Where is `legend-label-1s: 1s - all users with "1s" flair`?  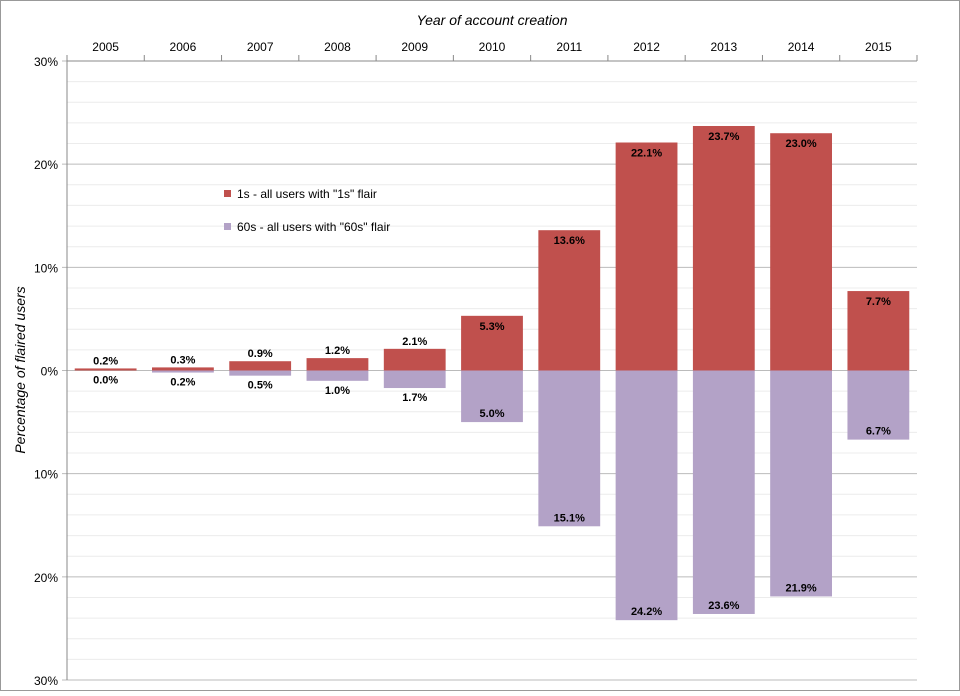
legend-label-1s: 1s - all users with "1s" flair is located at coordinates (307, 194).